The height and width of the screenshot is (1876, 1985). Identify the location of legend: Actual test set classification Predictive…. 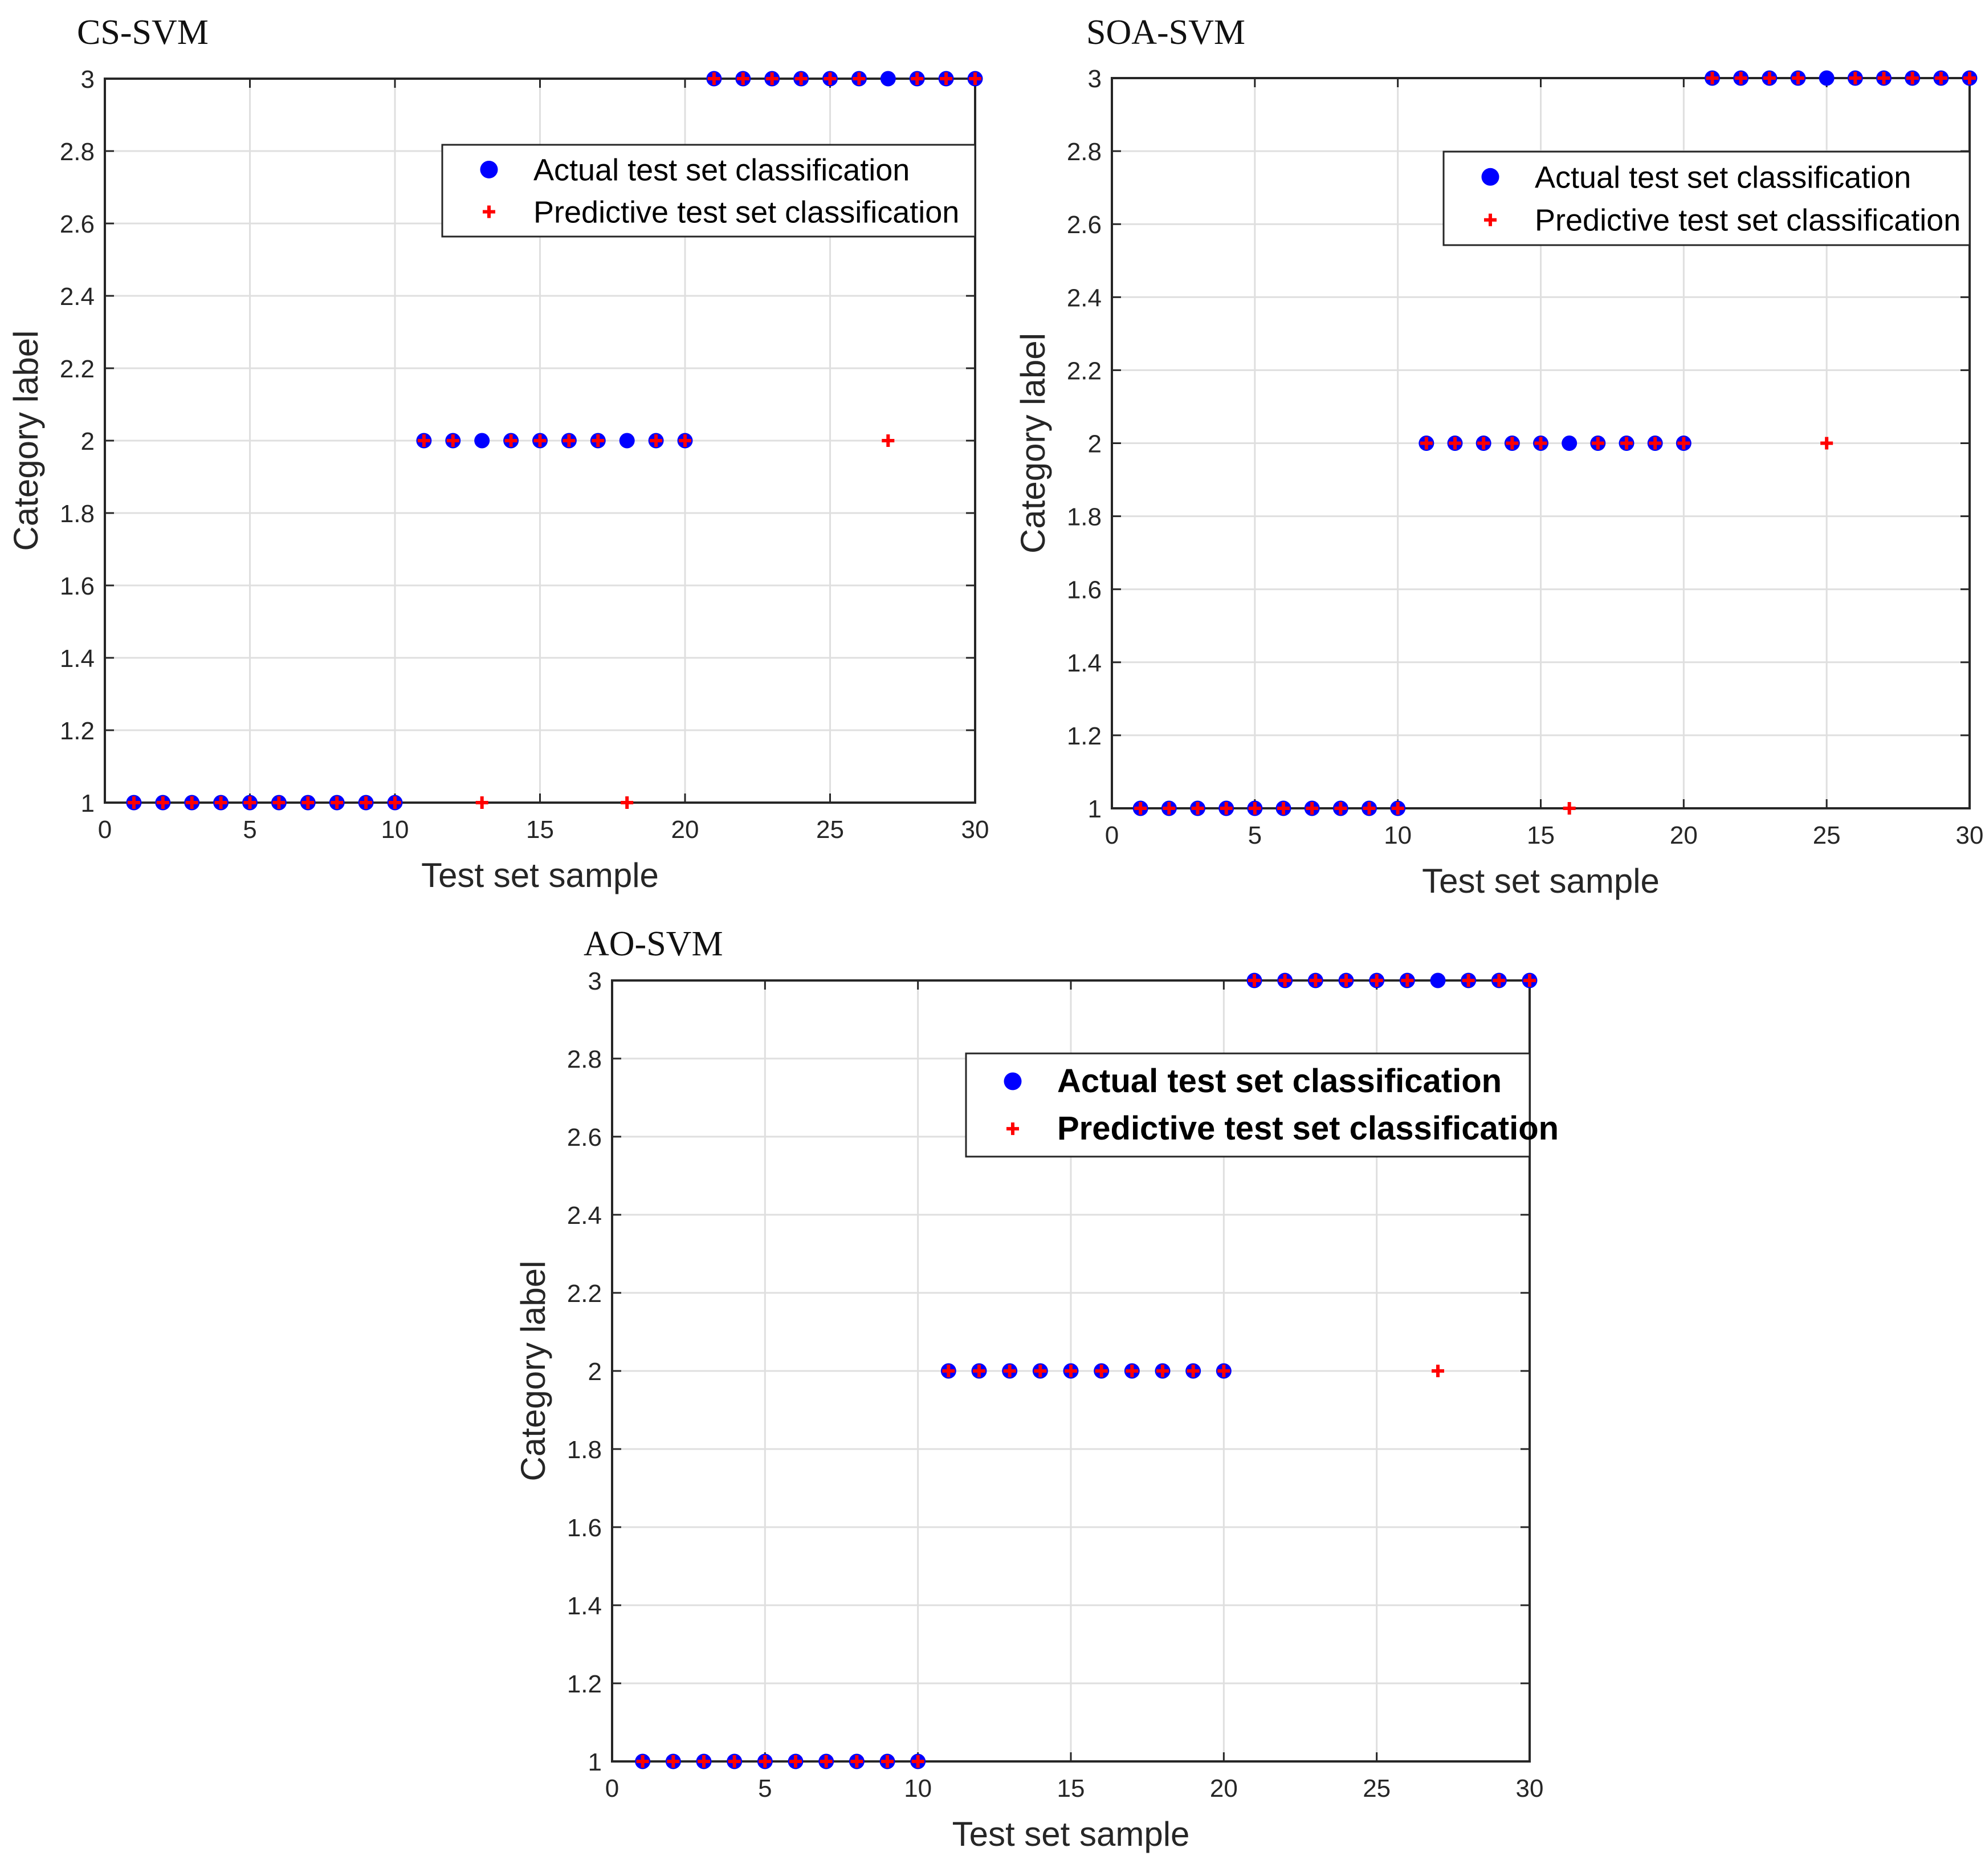
(1262, 1105).